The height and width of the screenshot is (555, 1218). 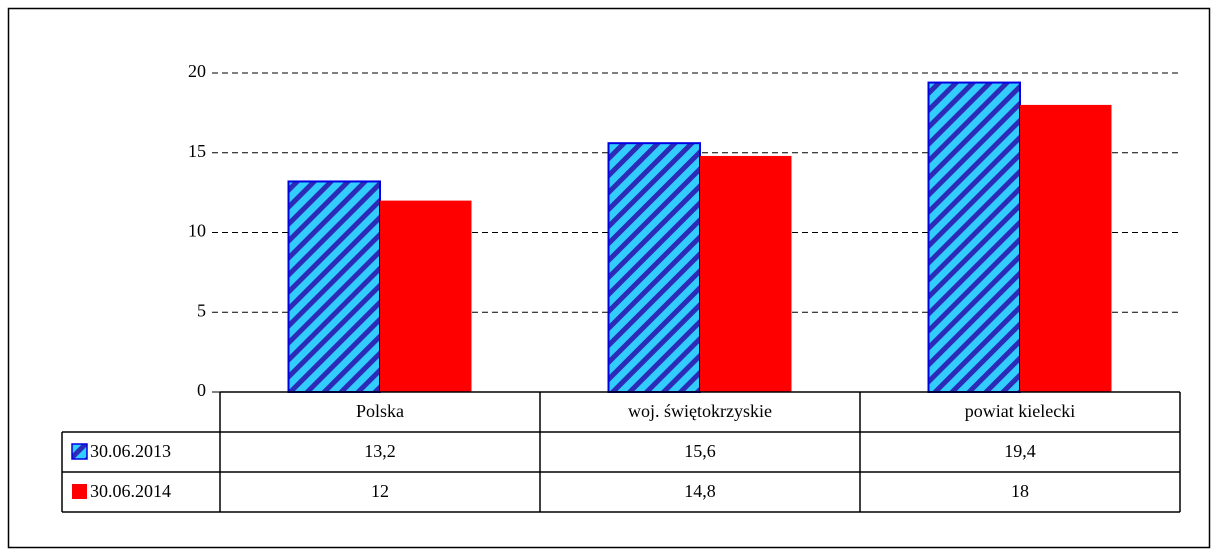 What do you see at coordinates (197, 231) in the screenshot?
I see `y-tick-label: 10` at bounding box center [197, 231].